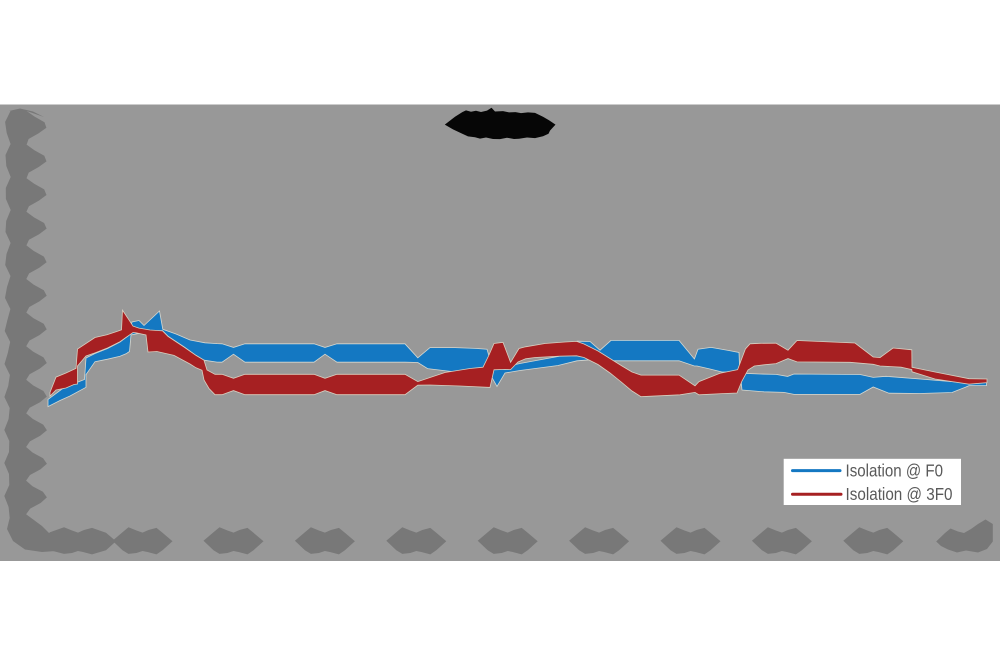 Image resolution: width=1000 pixels, height=672 pixels. What do you see at coordinates (899, 494) in the screenshot?
I see `svg-text: Isolation @ 3F0` at bounding box center [899, 494].